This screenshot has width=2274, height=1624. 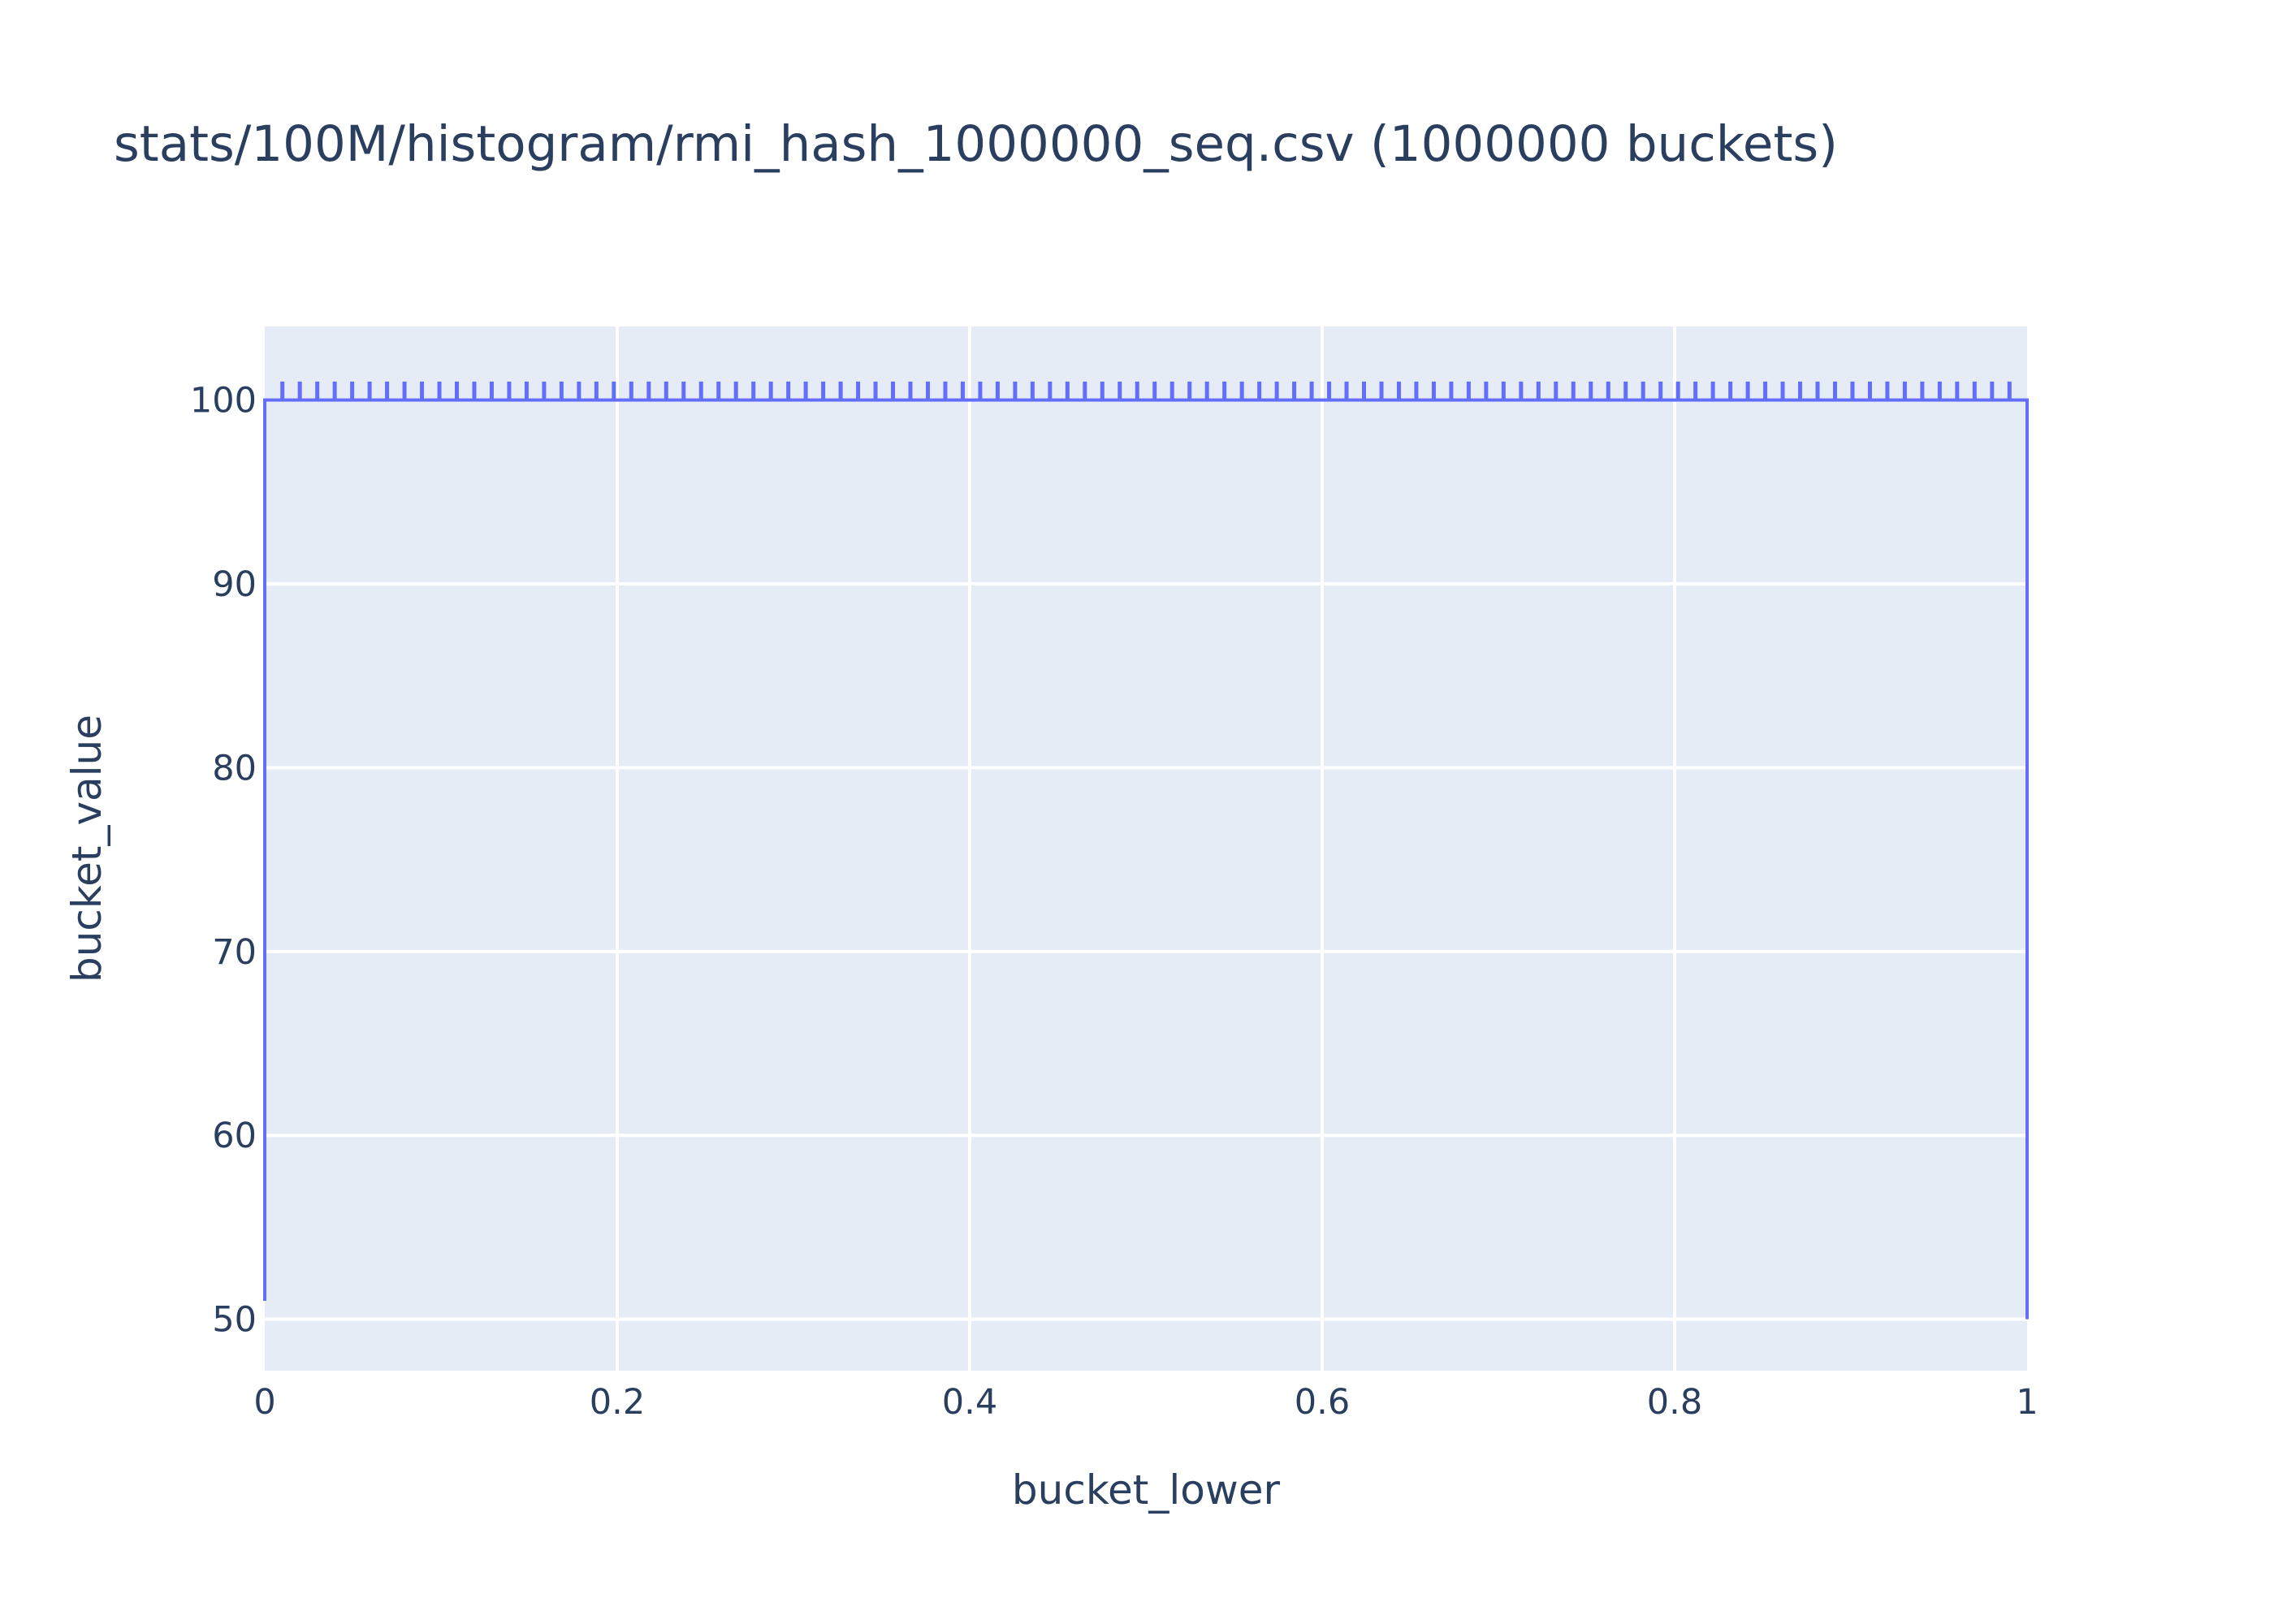 I want to click on y-tick-label: 100, so click(x=224, y=401).